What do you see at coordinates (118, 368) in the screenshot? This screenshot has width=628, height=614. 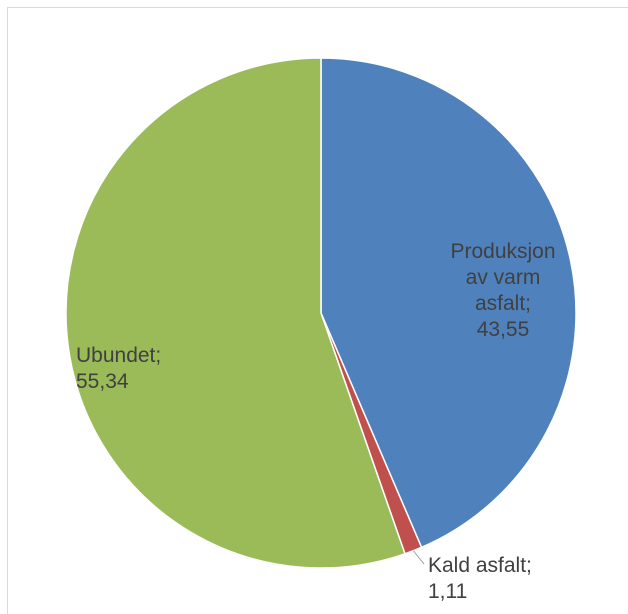 I see `data-label-ubundet: Ubundet; 55,34` at bounding box center [118, 368].